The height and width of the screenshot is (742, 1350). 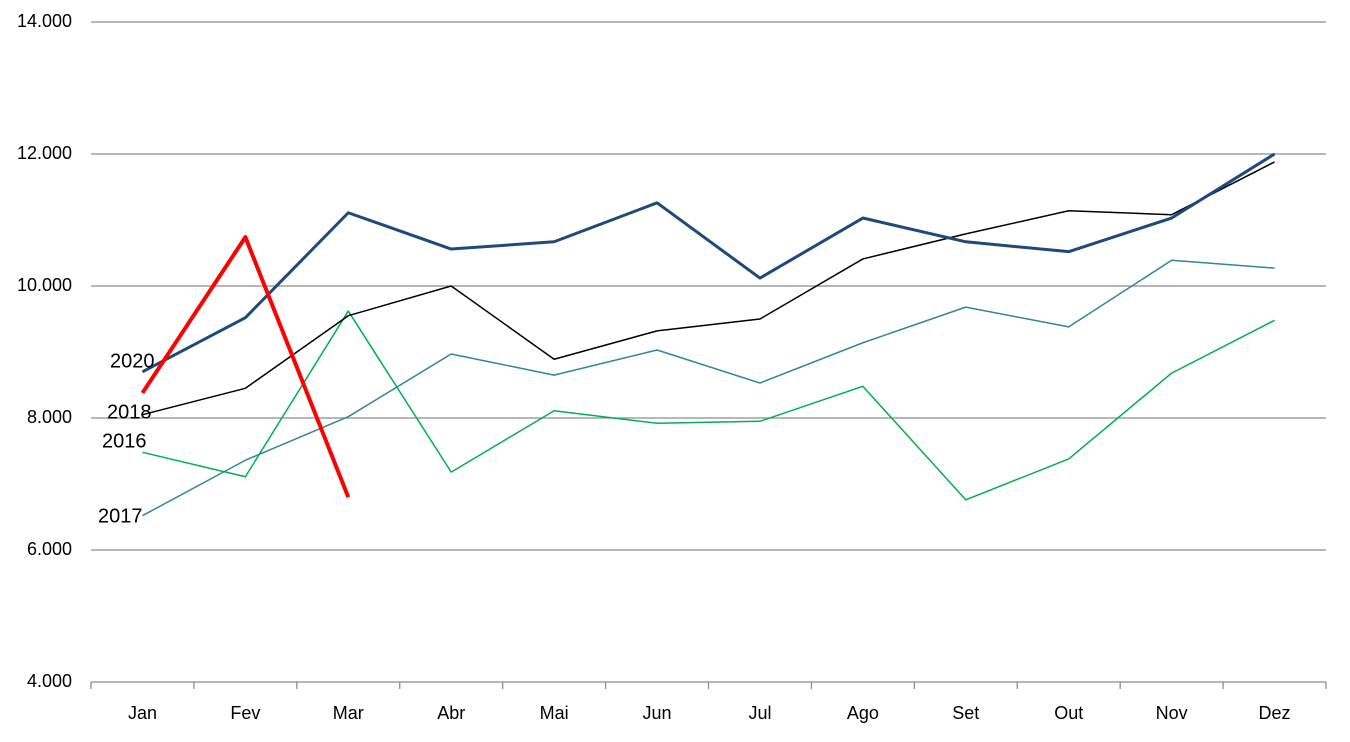 I want to click on x-tick-label: Fev, so click(x=245, y=713).